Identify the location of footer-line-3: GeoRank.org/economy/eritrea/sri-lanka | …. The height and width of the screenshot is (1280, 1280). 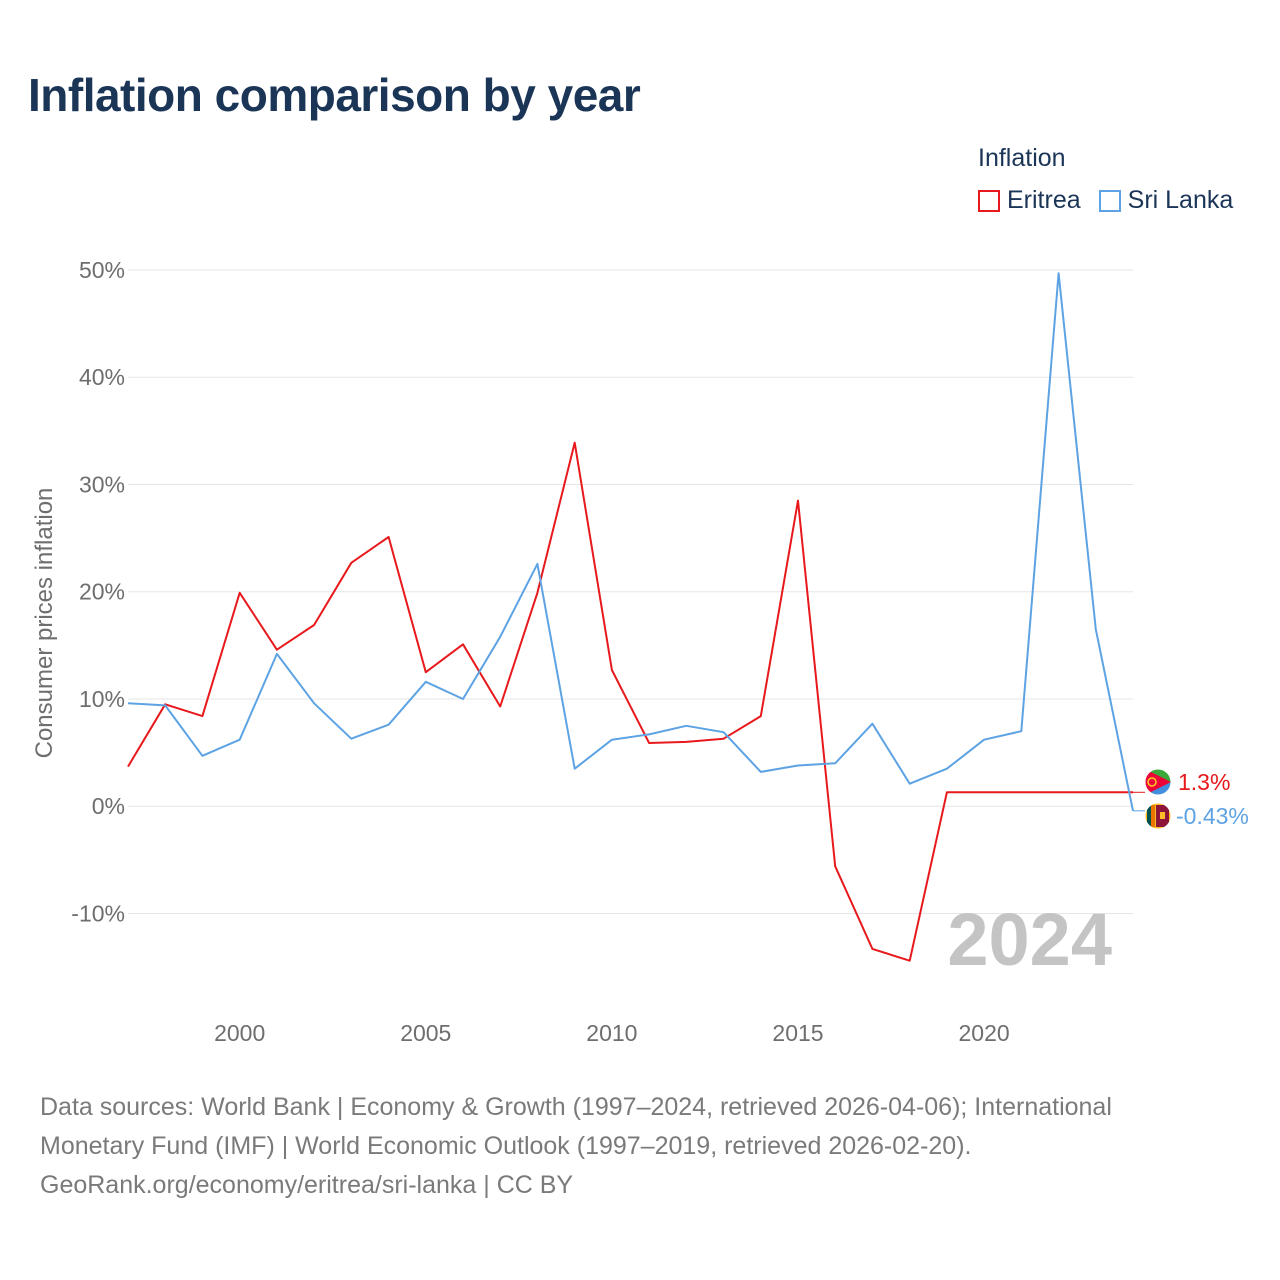
(307, 1185).